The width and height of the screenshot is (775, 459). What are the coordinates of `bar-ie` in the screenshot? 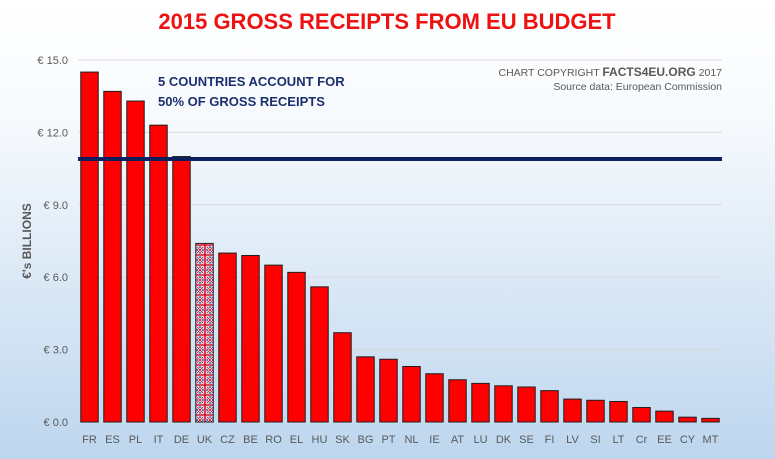 It's located at (434, 398).